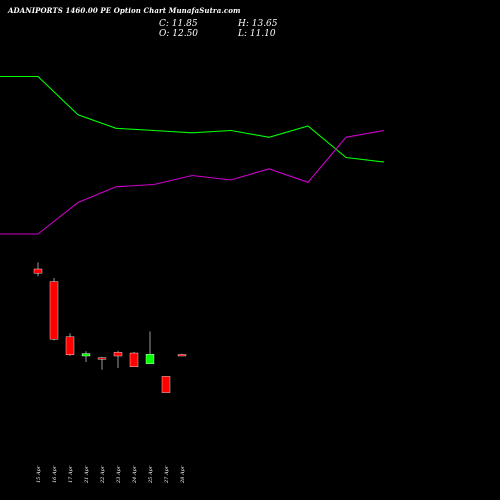 The image size is (500, 500). What do you see at coordinates (55, 474) in the screenshot?
I see `x-tick-label: 16 Apr` at bounding box center [55, 474].